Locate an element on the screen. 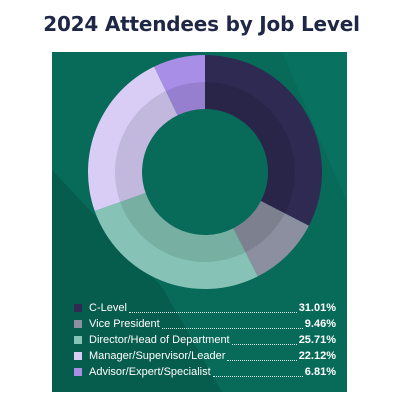 The width and height of the screenshot is (403, 402). legend-item-manager-supervisor-leader: Manager/Supervisor/Leader 22.12% is located at coordinates (205, 356).